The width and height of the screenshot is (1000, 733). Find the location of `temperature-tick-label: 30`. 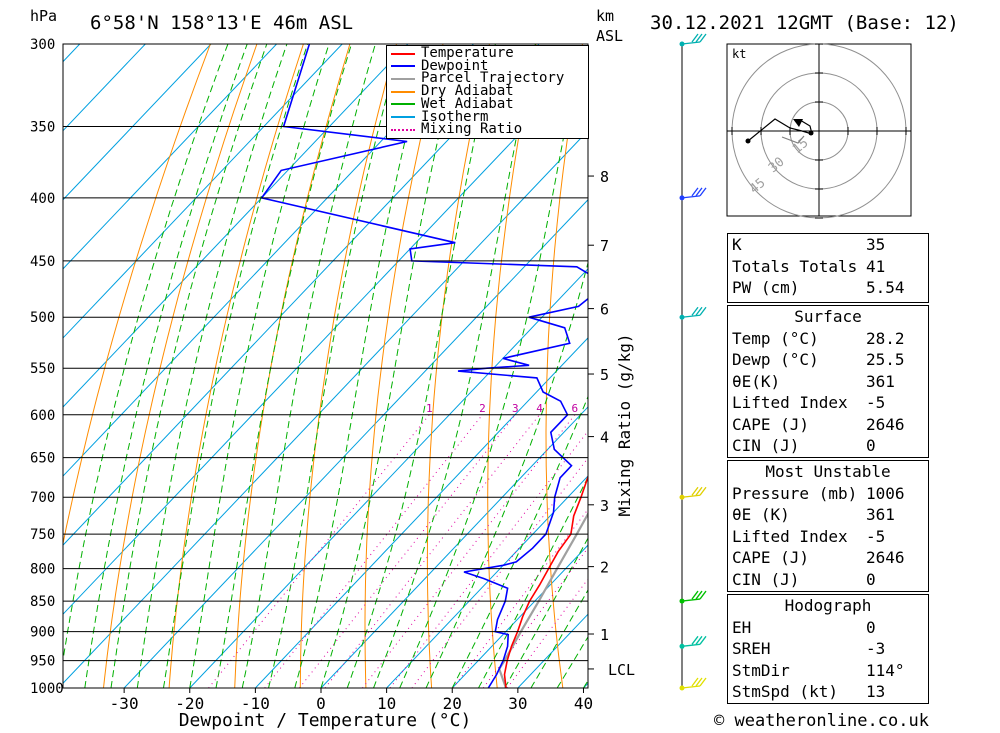

temperature-tick-label: 30 is located at coordinates (517, 703).